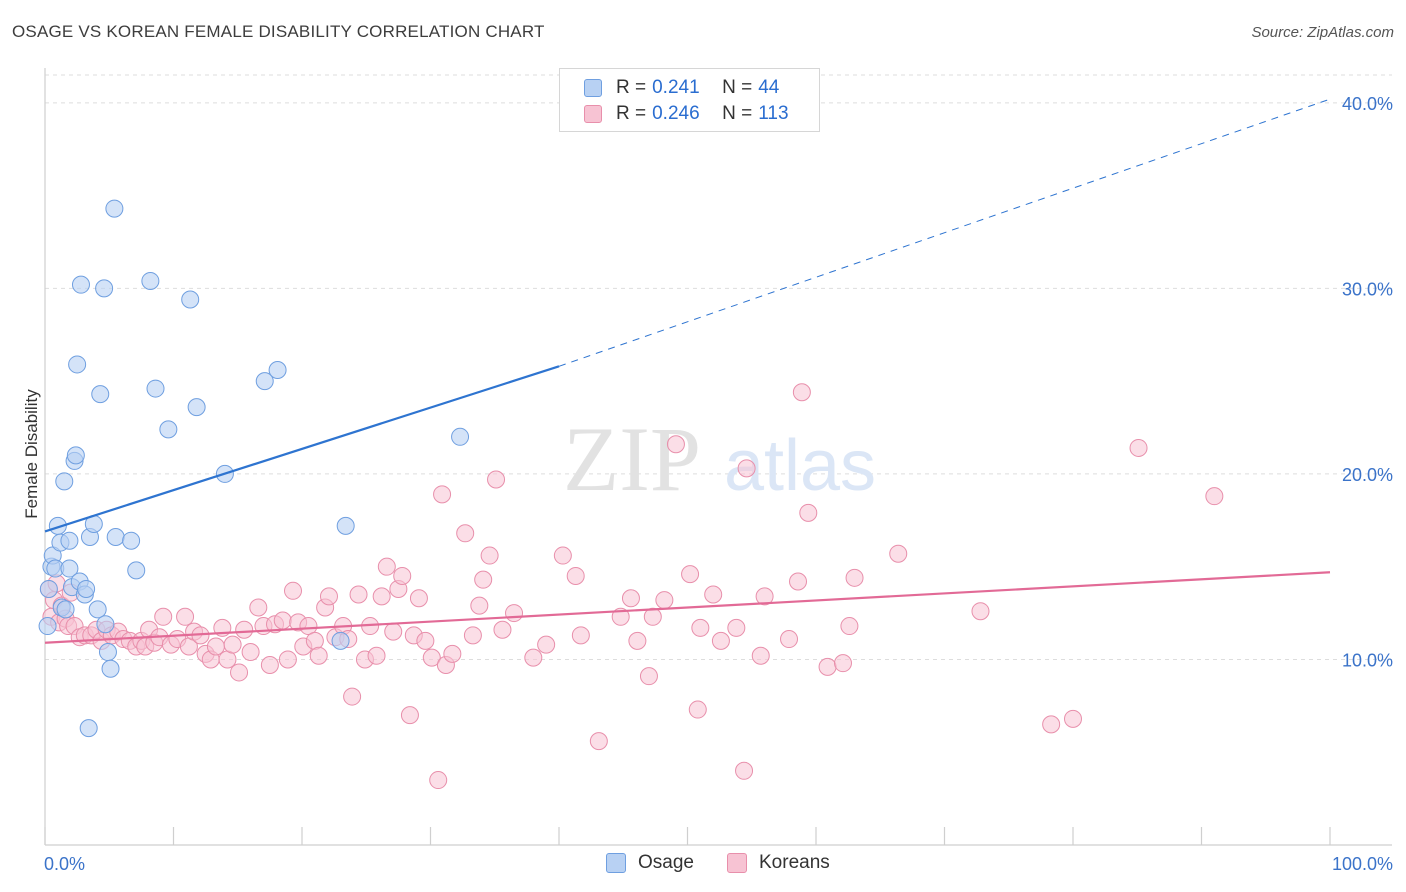  I want to click on bottom-osage-label: Osage, so click(666, 862).